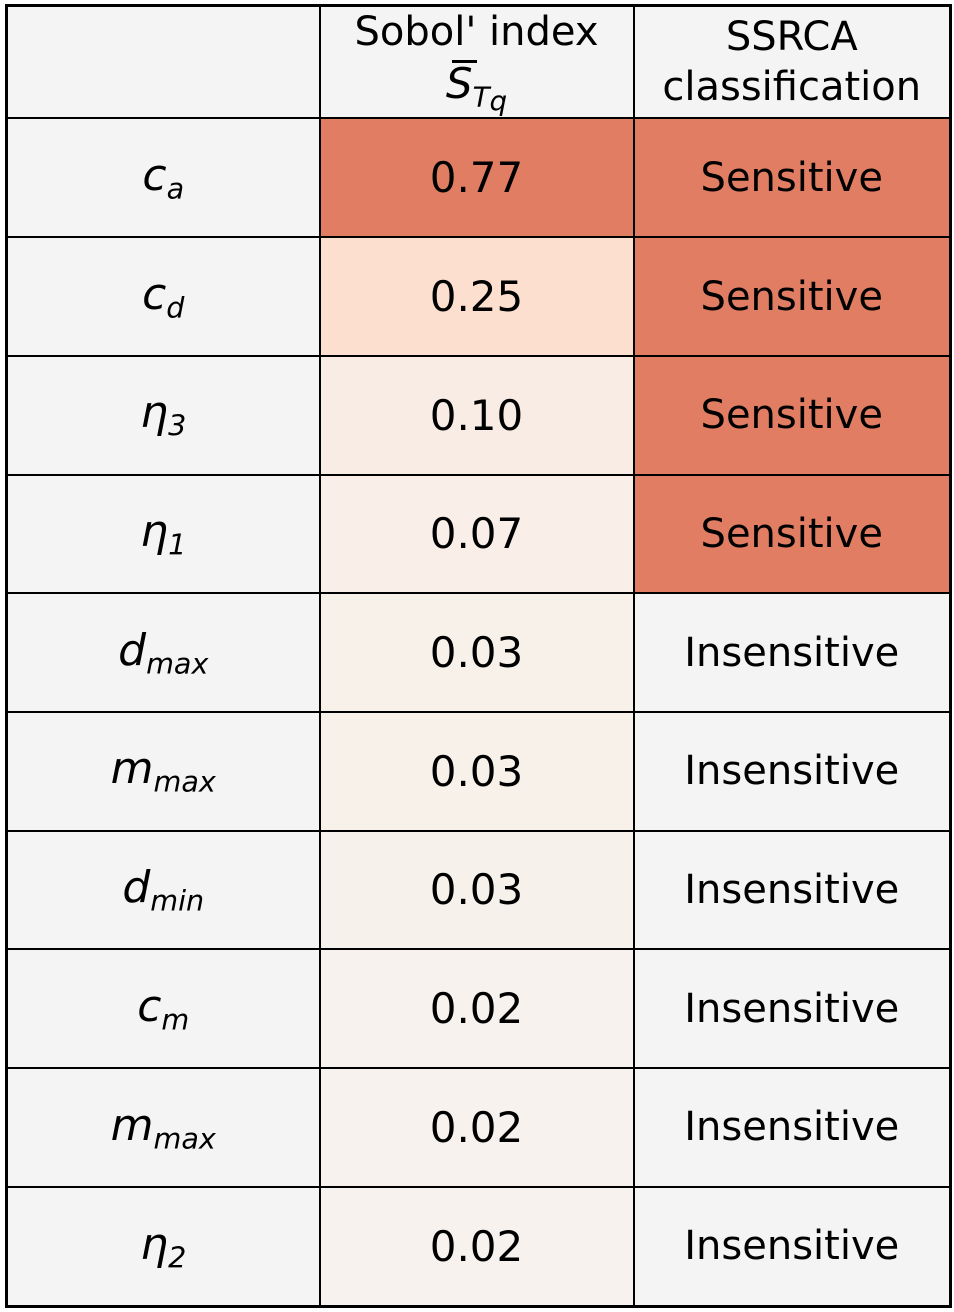  I want to click on table-row: η1 0.07 Sensitive, so click(478, 534).